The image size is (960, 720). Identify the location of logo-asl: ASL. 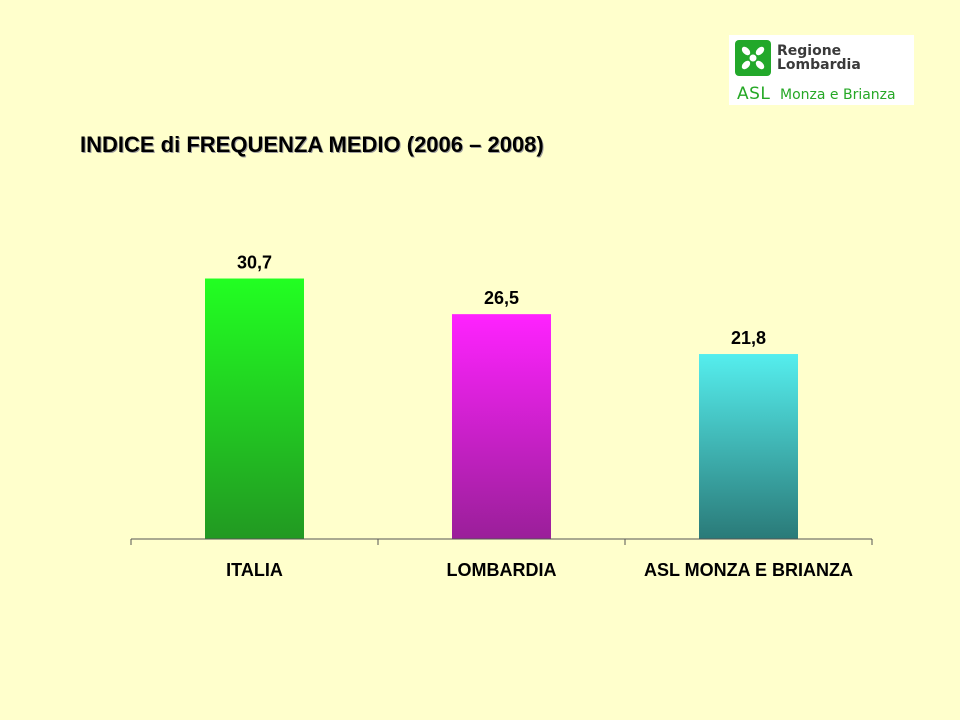
(754, 94).